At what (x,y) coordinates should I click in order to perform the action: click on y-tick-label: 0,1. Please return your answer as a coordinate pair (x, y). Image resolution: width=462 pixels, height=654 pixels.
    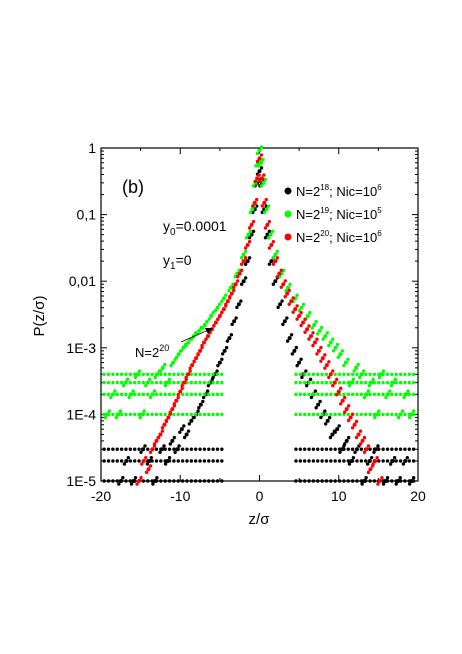
    Looking at the image, I should click on (87, 215).